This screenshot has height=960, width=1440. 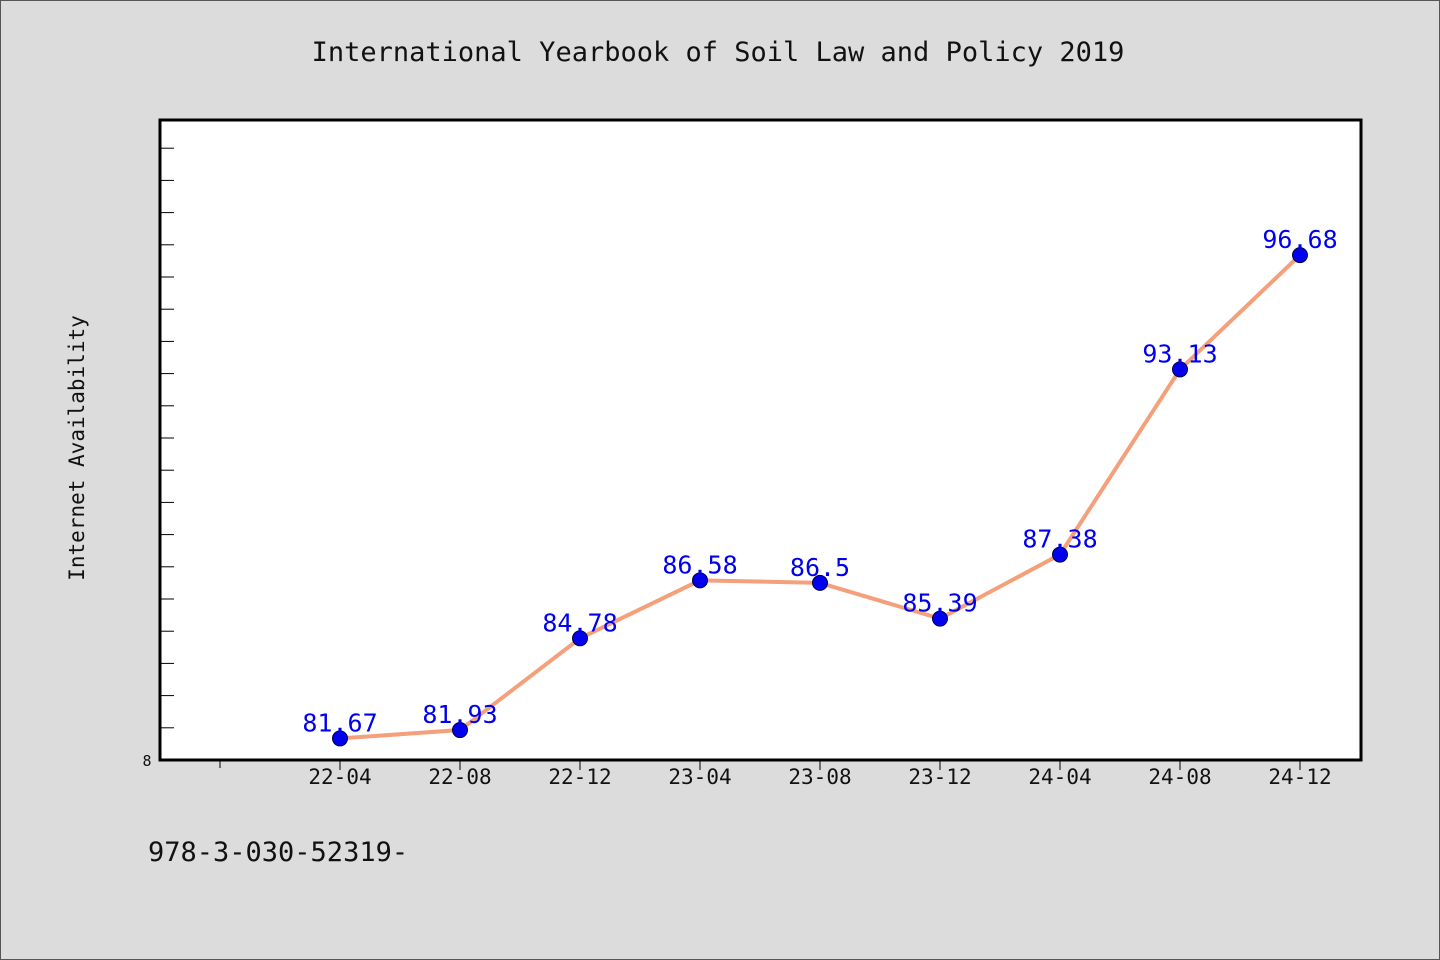 I want to click on x-tick-label: 23-04, so click(x=699, y=777).